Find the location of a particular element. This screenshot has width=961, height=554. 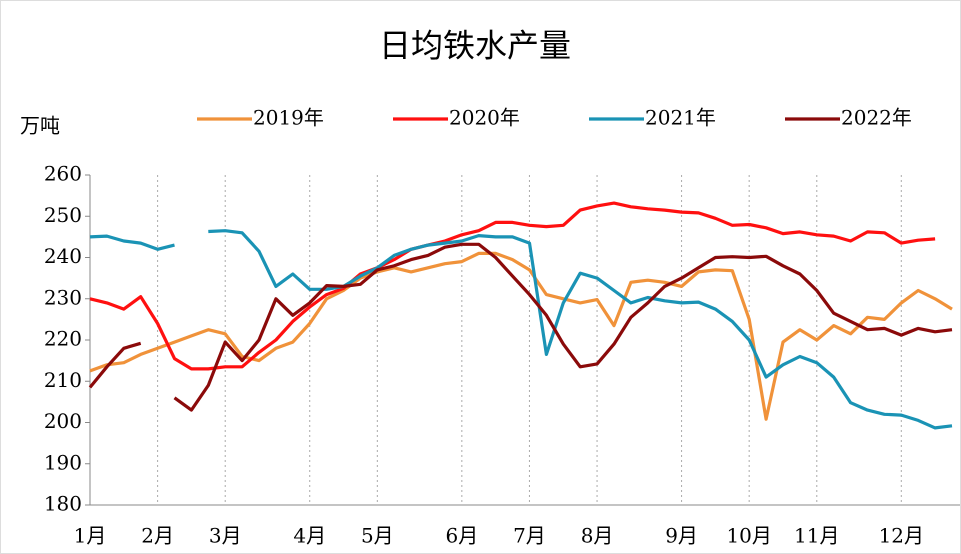

x-tick-label: 9月 is located at coordinates (681, 536).